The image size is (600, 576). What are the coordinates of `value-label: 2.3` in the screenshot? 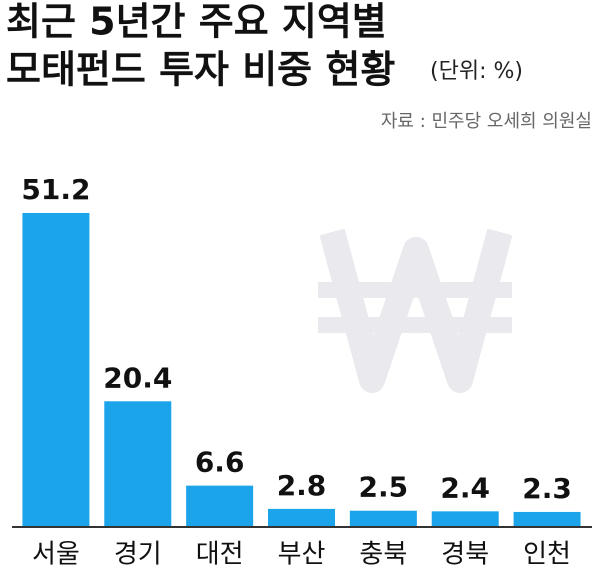 It's located at (547, 488).